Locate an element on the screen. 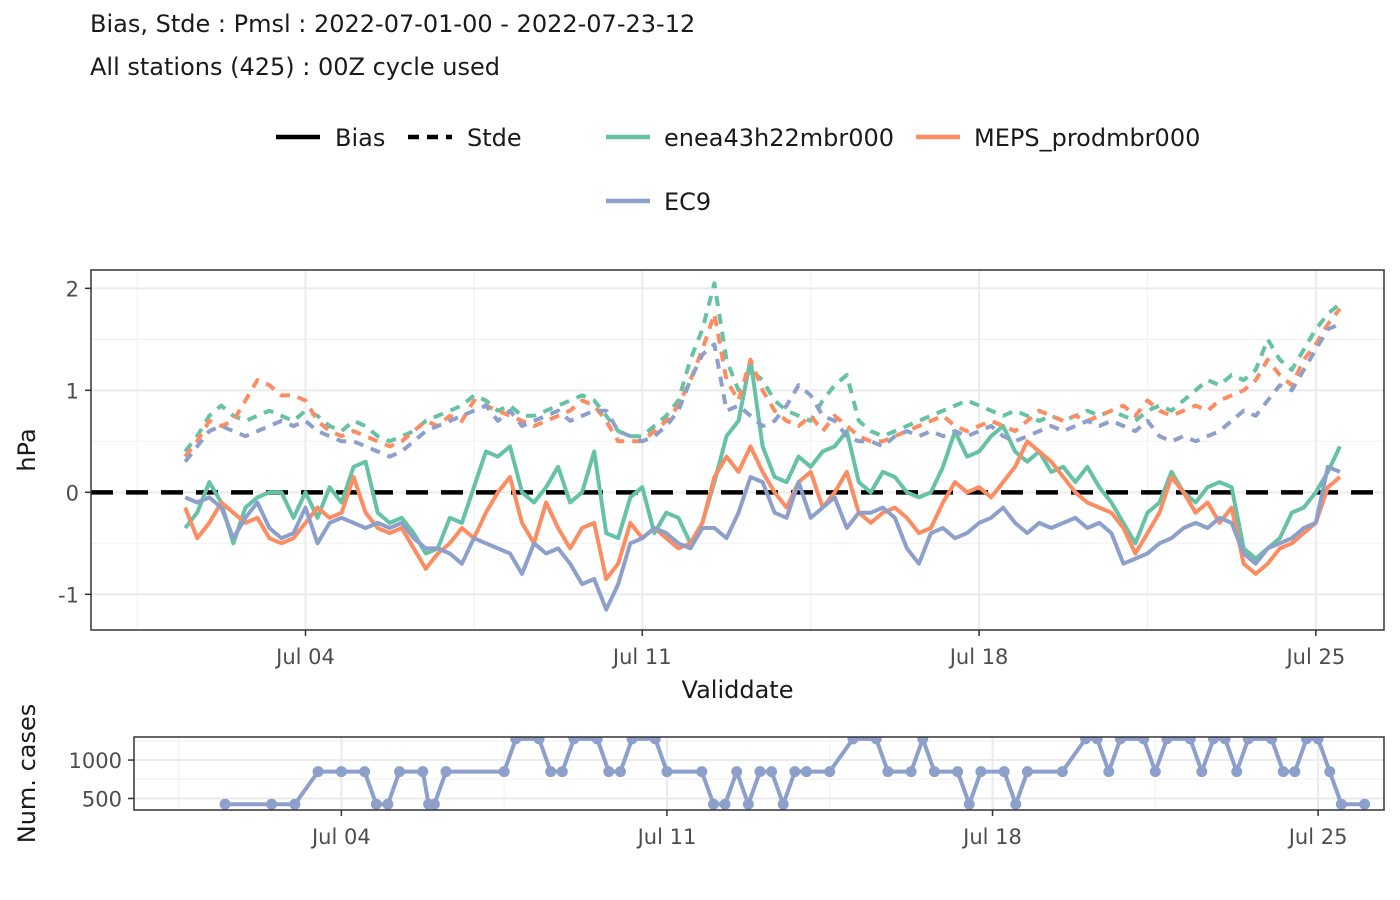  x-tick-label: Jul 11 is located at coordinates (641, 657).